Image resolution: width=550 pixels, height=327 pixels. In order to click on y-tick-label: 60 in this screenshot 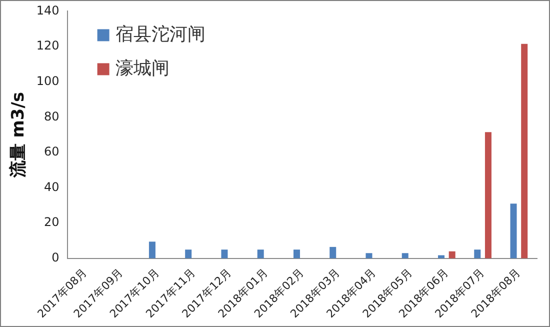, I will do `click(52, 151)`.